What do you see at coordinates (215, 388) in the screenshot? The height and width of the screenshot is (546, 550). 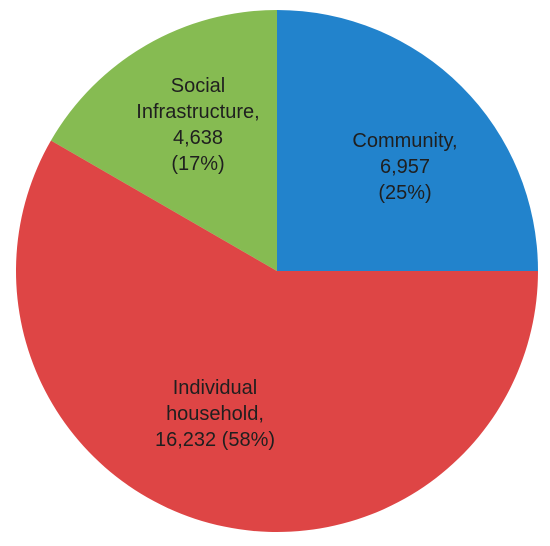 I see `pie-label-line: Individual` at bounding box center [215, 388].